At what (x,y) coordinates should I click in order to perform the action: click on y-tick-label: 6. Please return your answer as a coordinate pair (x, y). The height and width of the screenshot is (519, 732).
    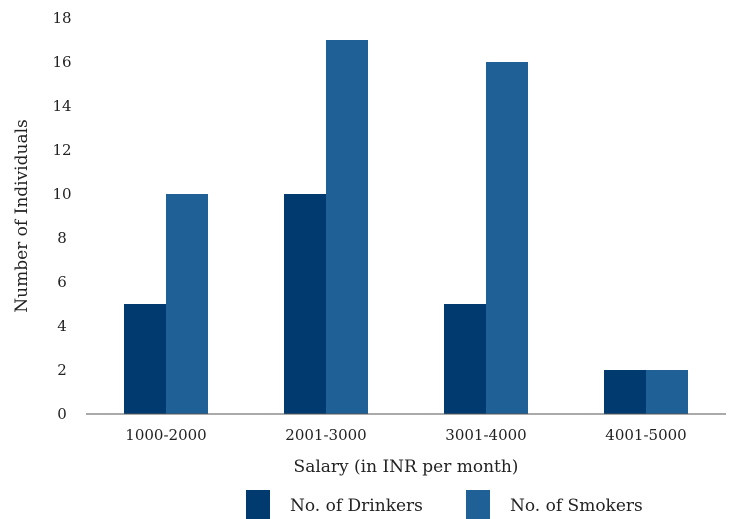
    Looking at the image, I should click on (62, 282).